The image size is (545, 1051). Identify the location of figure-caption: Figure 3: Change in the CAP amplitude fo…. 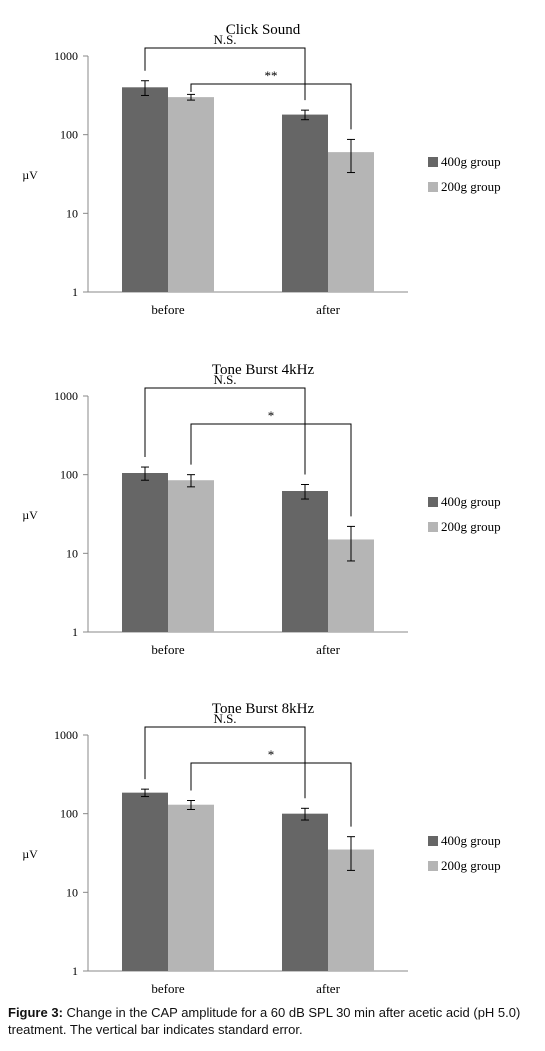
(274, 1021).